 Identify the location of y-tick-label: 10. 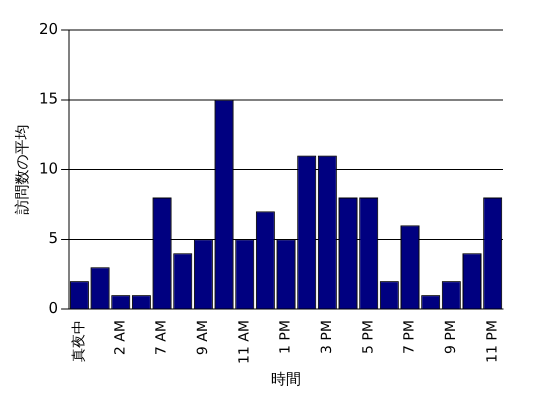
(48, 168).